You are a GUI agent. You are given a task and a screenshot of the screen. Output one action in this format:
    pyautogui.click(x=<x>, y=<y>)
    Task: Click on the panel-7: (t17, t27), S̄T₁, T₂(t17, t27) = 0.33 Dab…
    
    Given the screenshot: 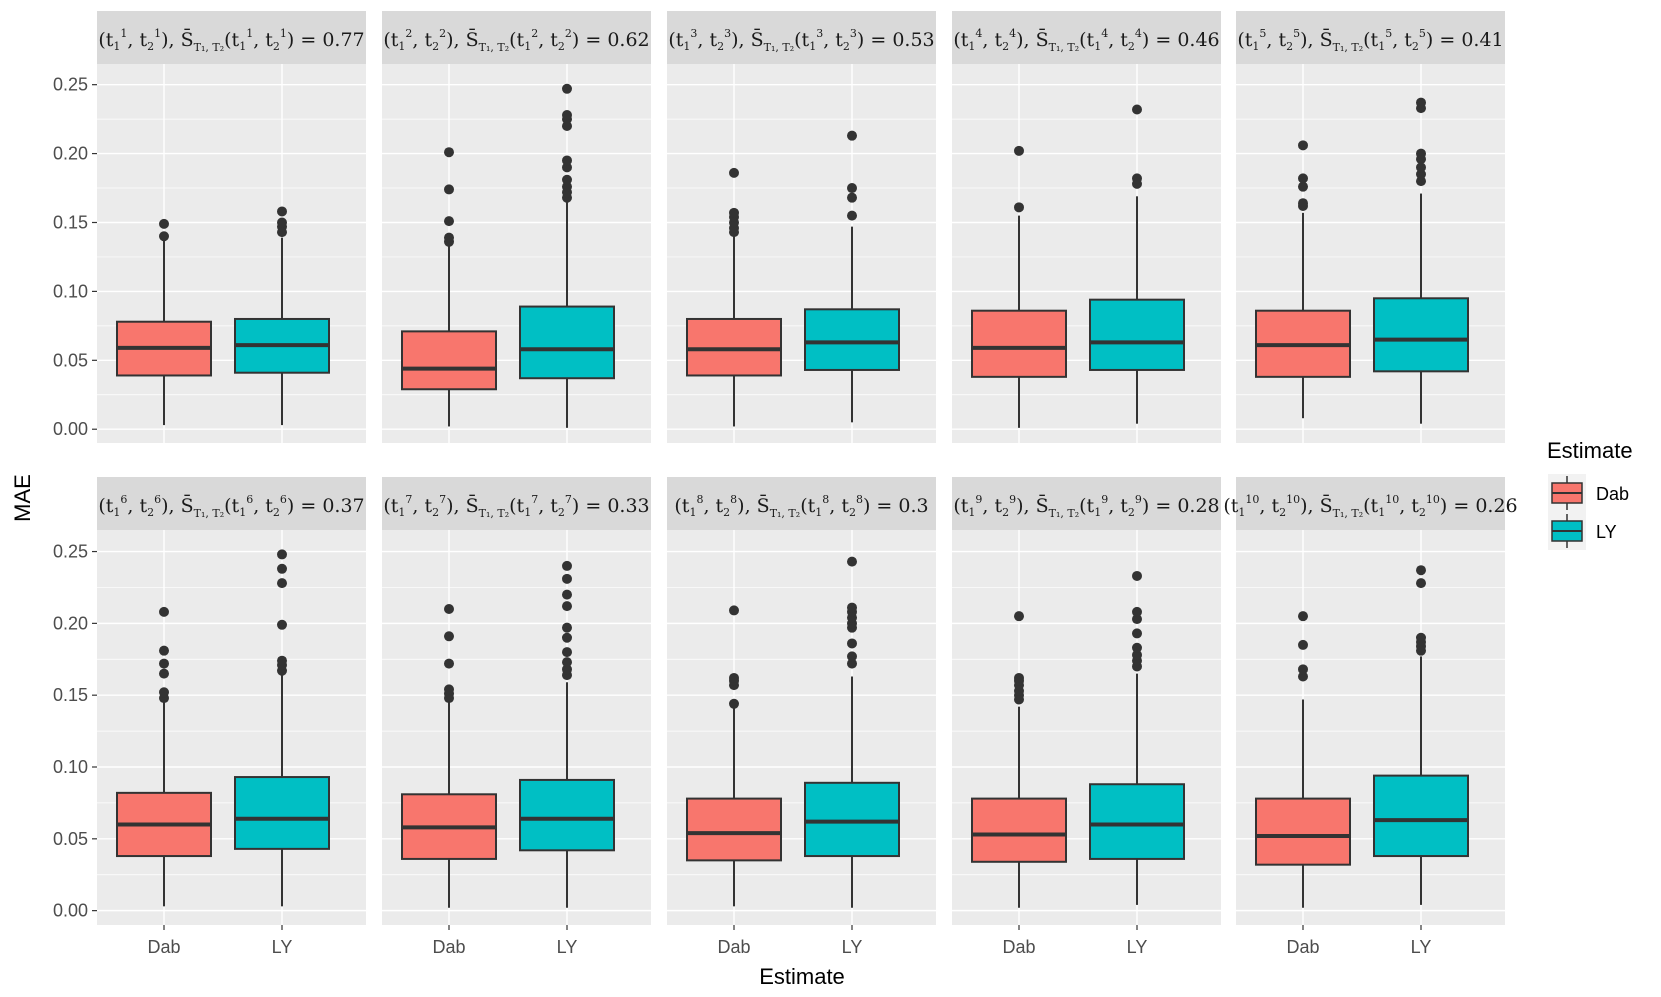 What is the action you would take?
    pyautogui.click(x=516, y=717)
    